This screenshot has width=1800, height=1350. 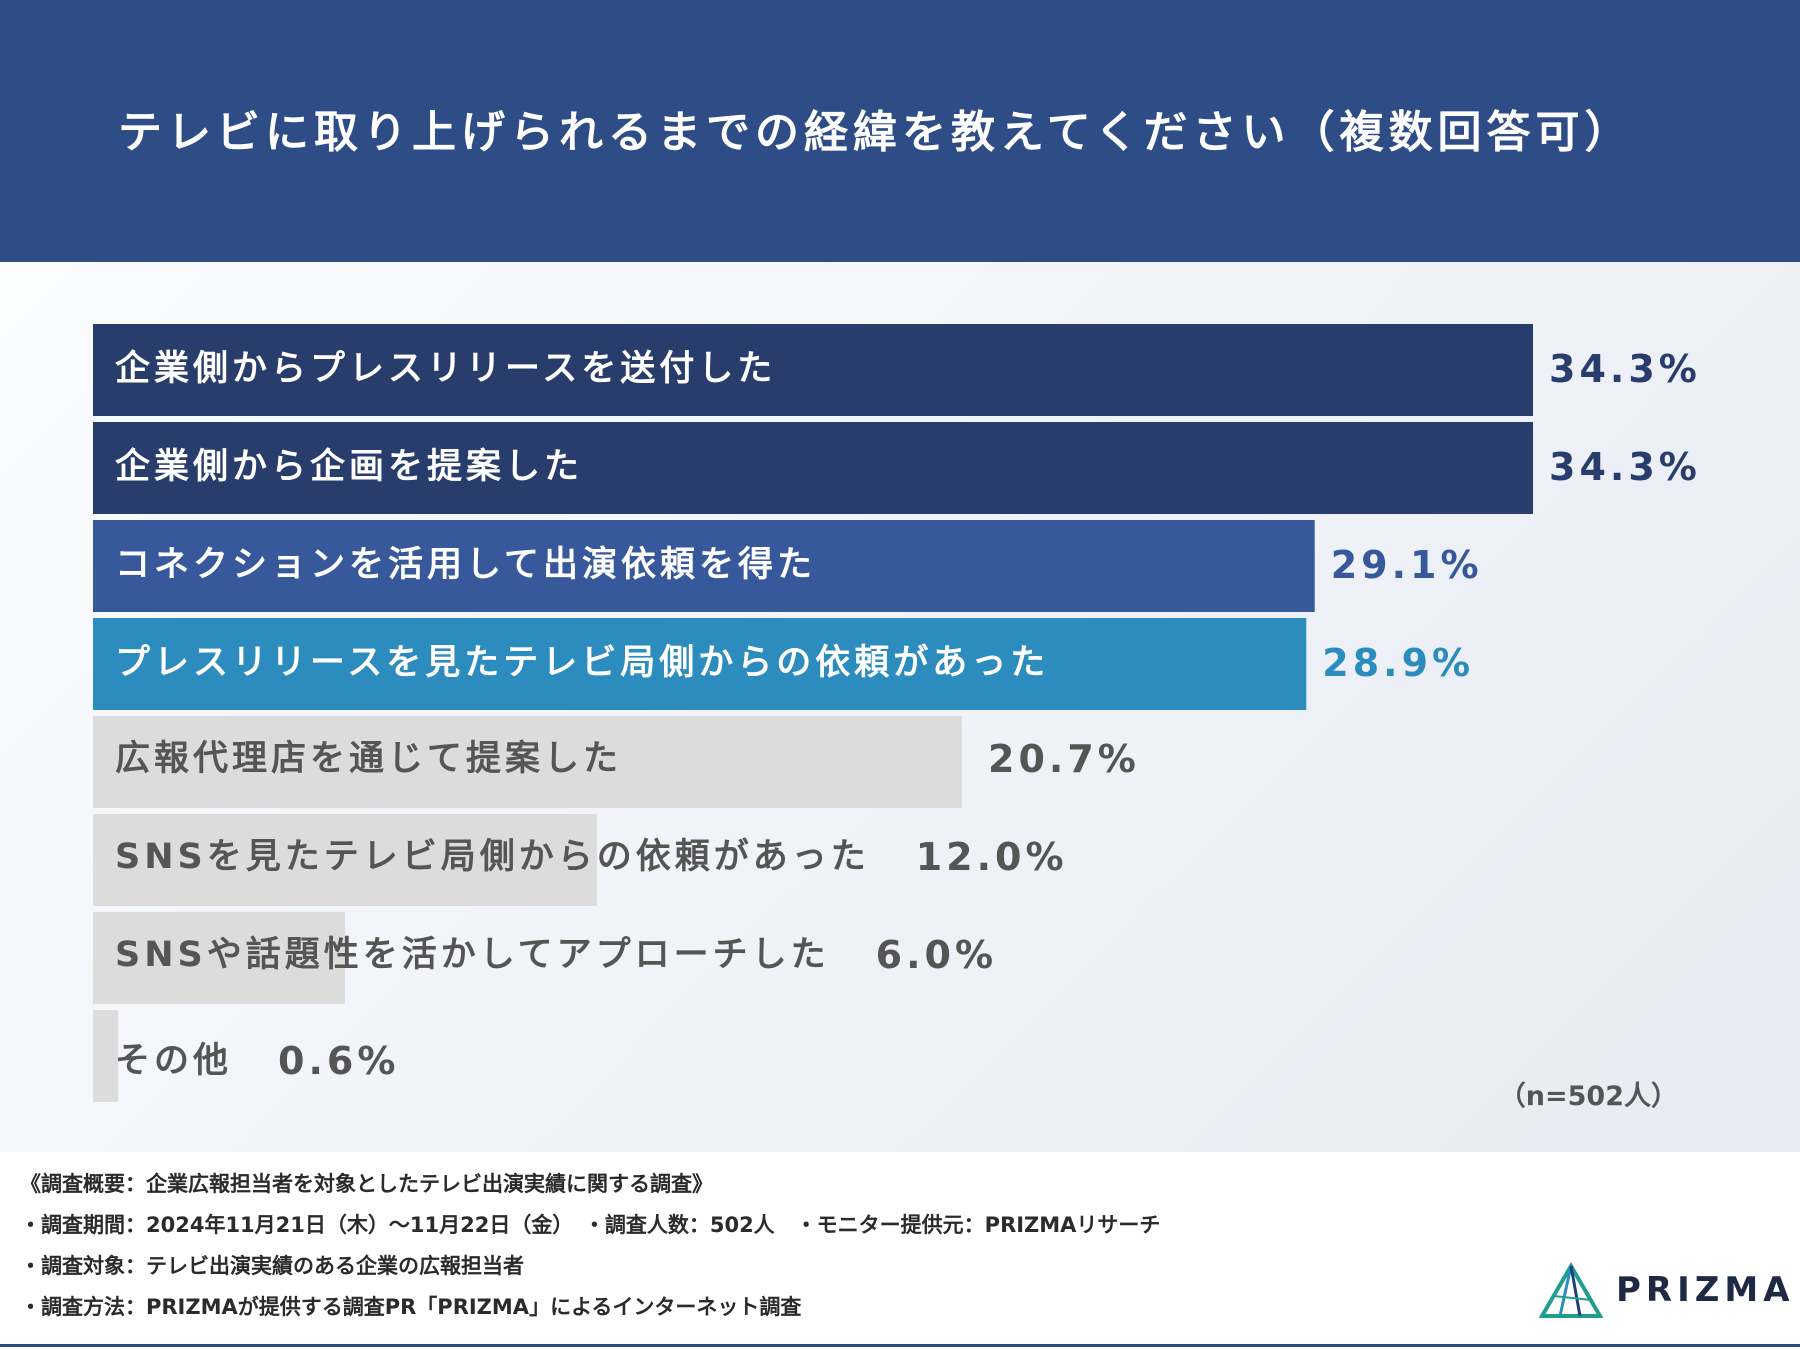 I want to click on survey-target-note: ・調査対象：テレビ出演実績のある企業の広報担当者, so click(x=272, y=1266).